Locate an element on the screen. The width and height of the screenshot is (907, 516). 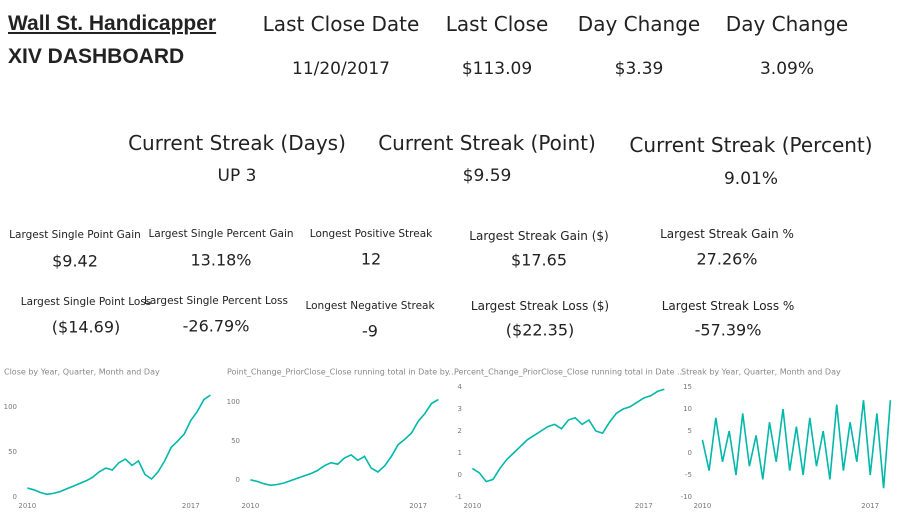
title: Wall St. Handicapper is located at coordinates (112, 23).